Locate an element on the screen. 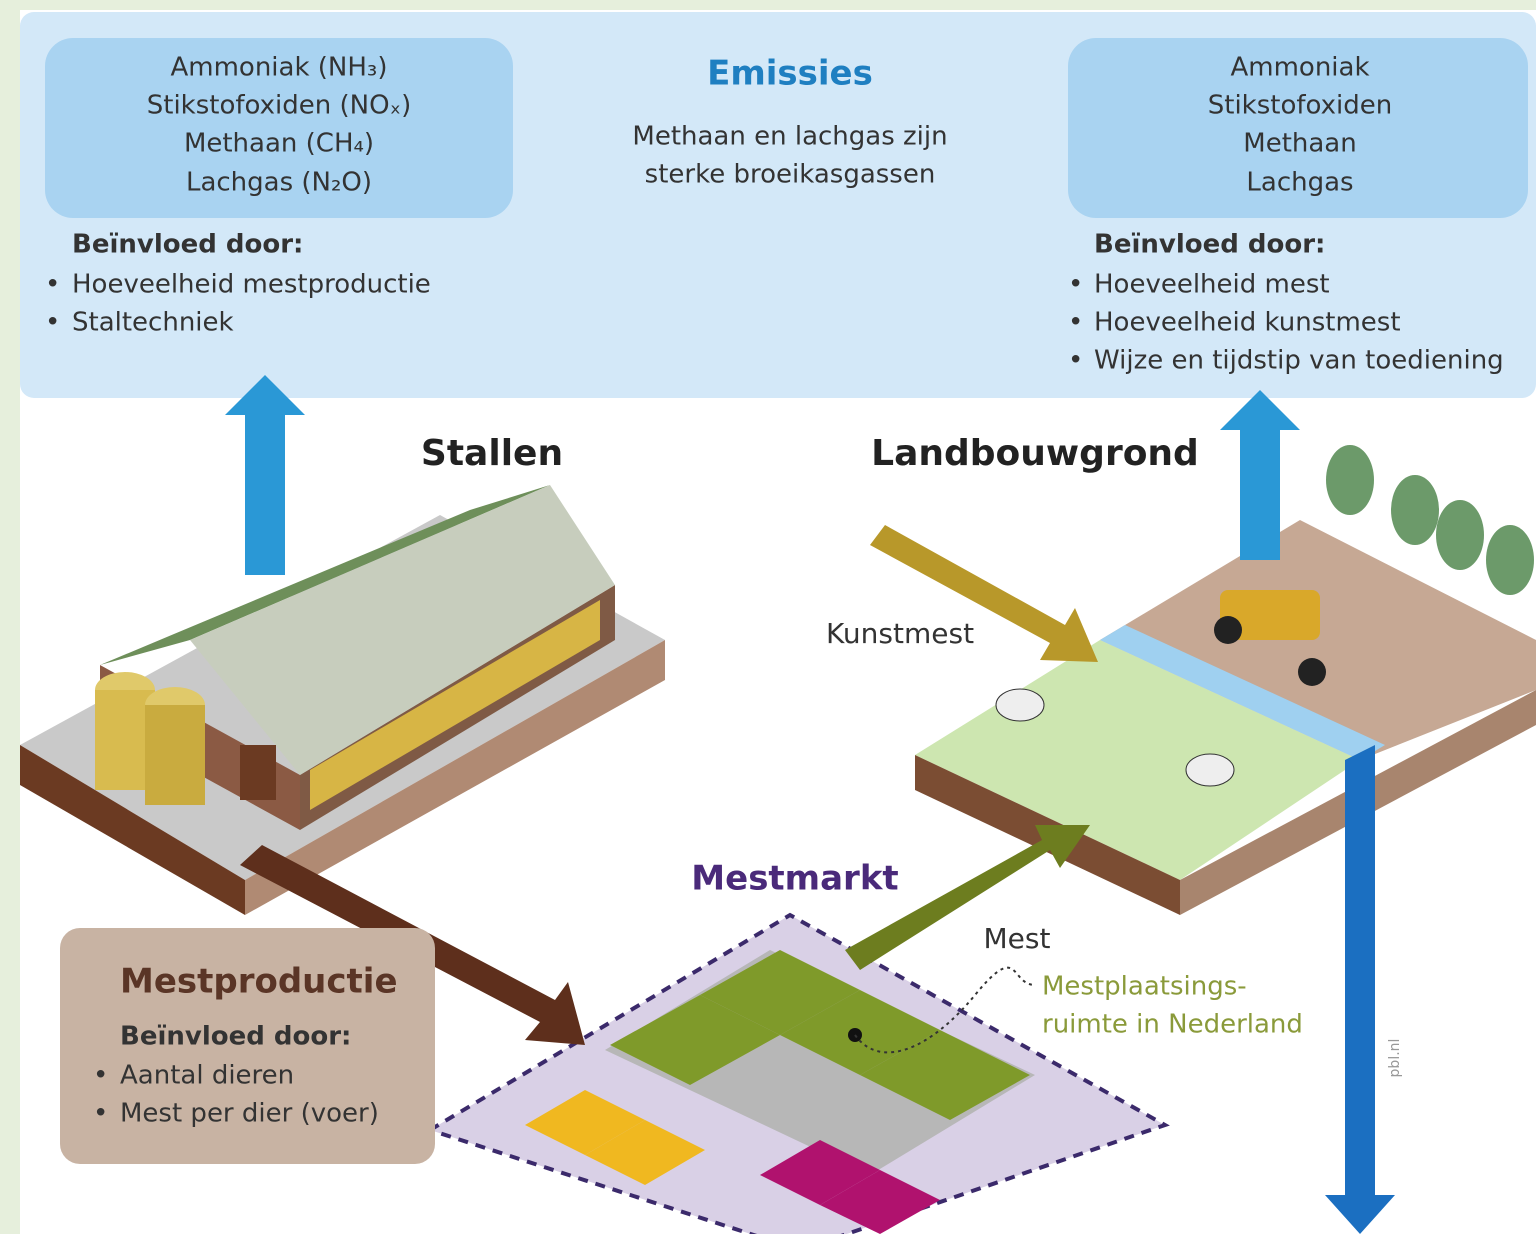 This screenshot has height=1234, width=1536. gas: Ammoniak (NH₃) is located at coordinates (278, 68).